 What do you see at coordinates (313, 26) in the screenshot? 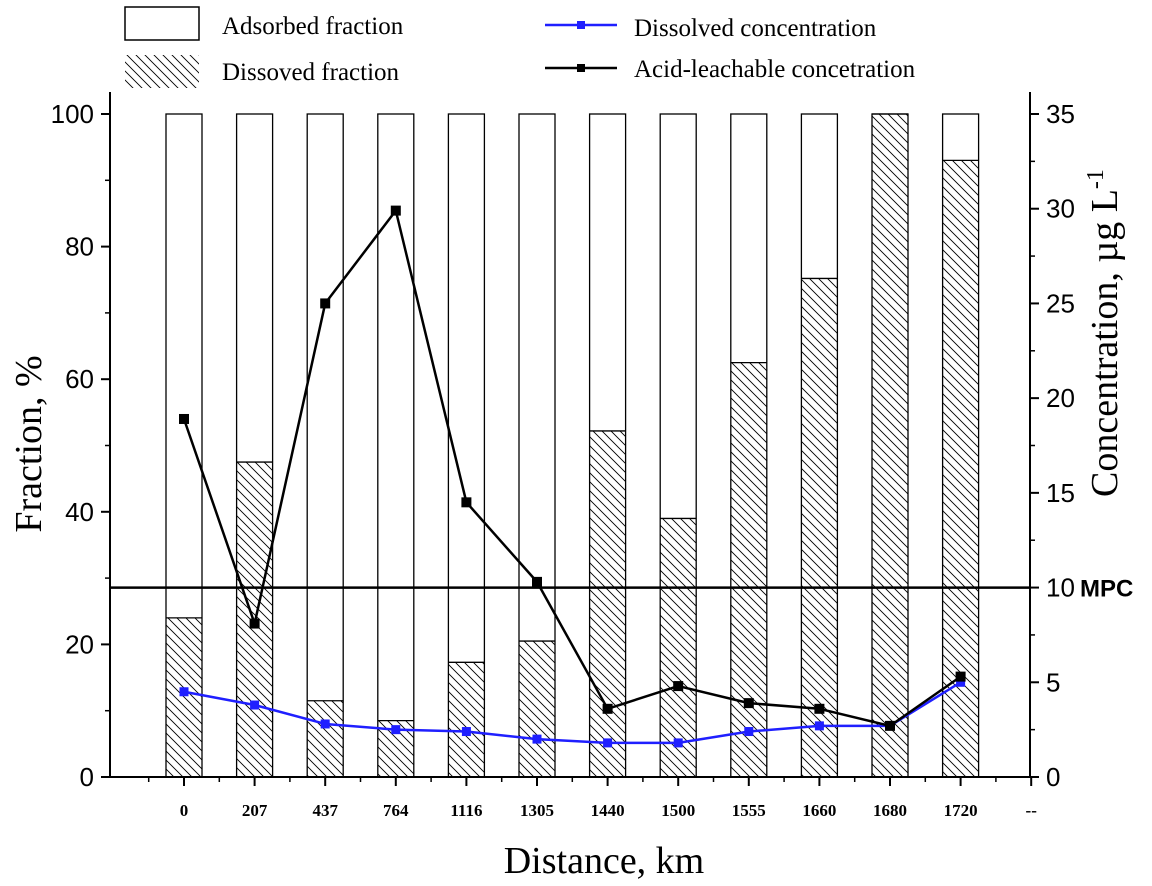
I see `legend-label-adsorbed: Adsorbed fraction` at bounding box center [313, 26].